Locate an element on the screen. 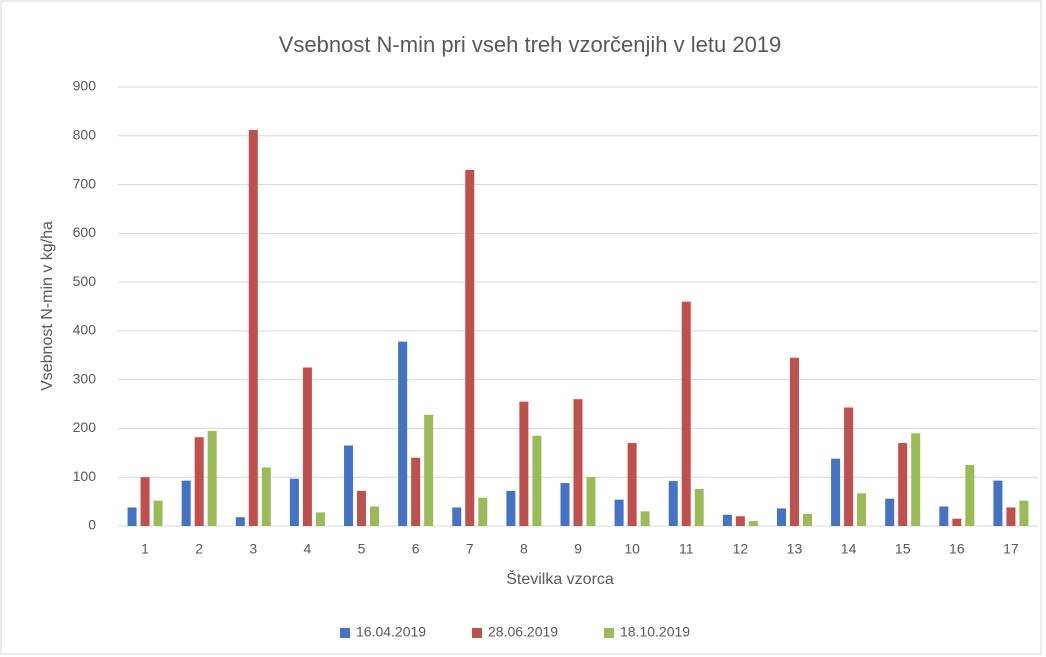  x-tick-label: 6 is located at coordinates (416, 549).